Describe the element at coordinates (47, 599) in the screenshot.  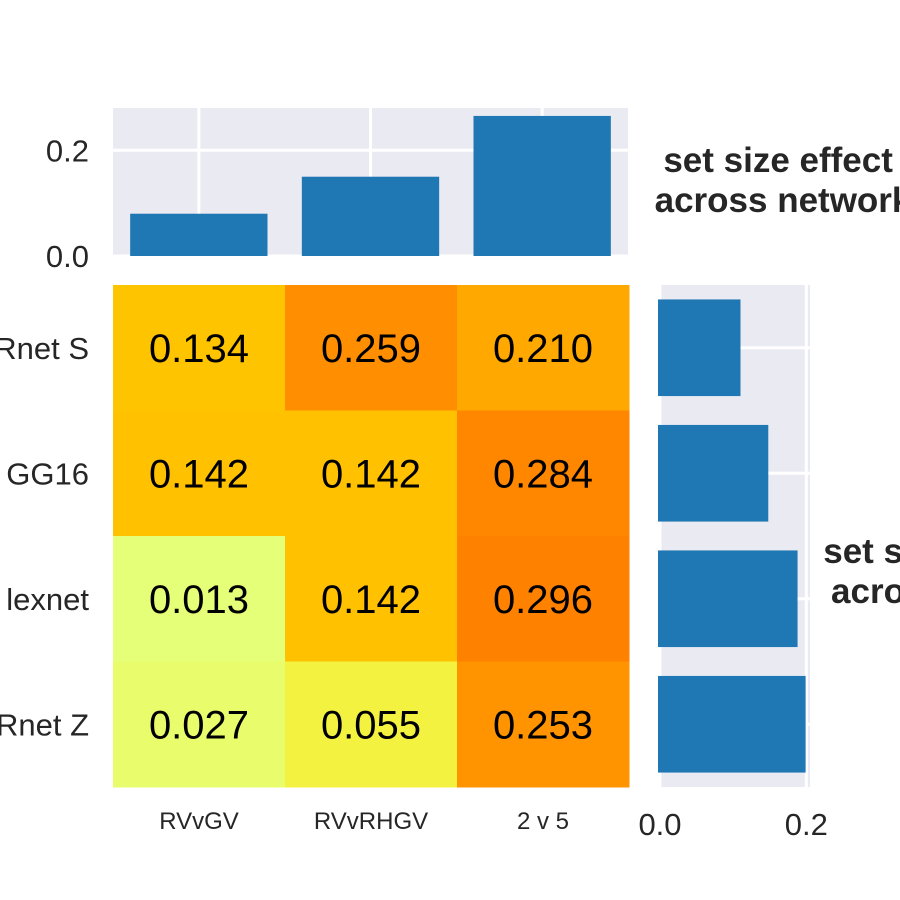
I see `heatmap-row-label-lexnet: lexnet` at that location.